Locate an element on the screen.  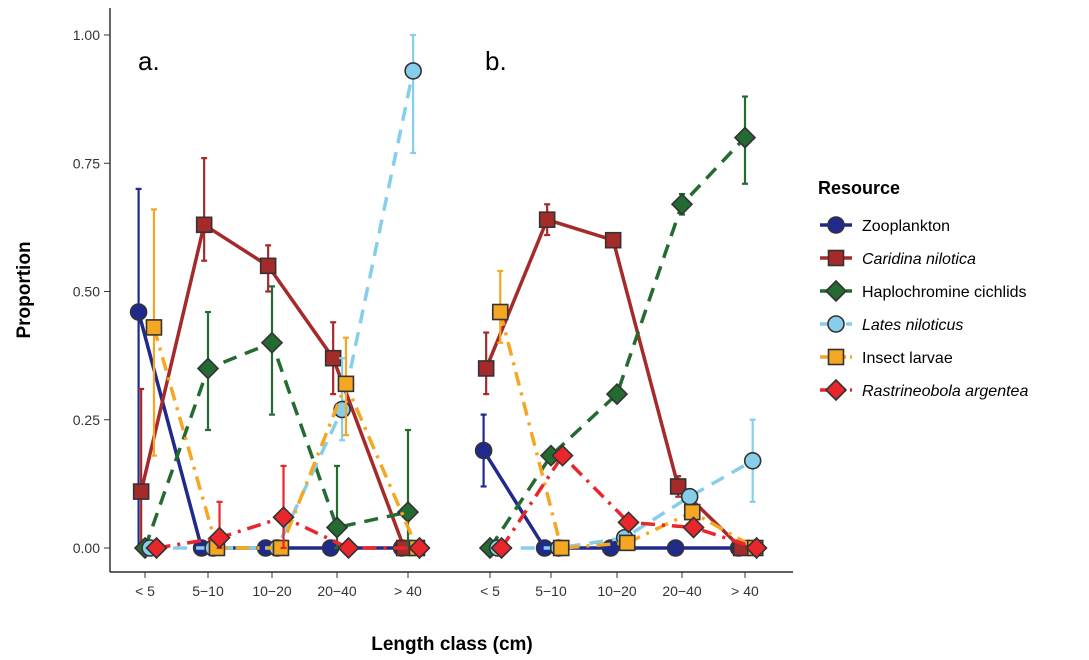
y-tick-label: 0.25 is located at coordinates (86, 420).